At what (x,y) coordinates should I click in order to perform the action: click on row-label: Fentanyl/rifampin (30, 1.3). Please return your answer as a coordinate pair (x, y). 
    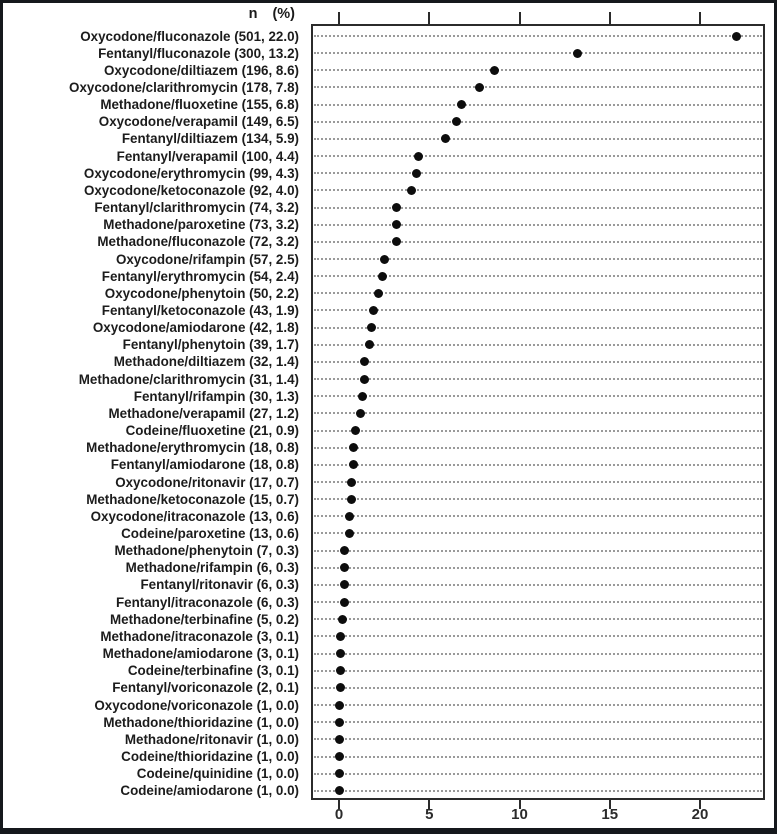
    Looking at the image, I should click on (216, 396).